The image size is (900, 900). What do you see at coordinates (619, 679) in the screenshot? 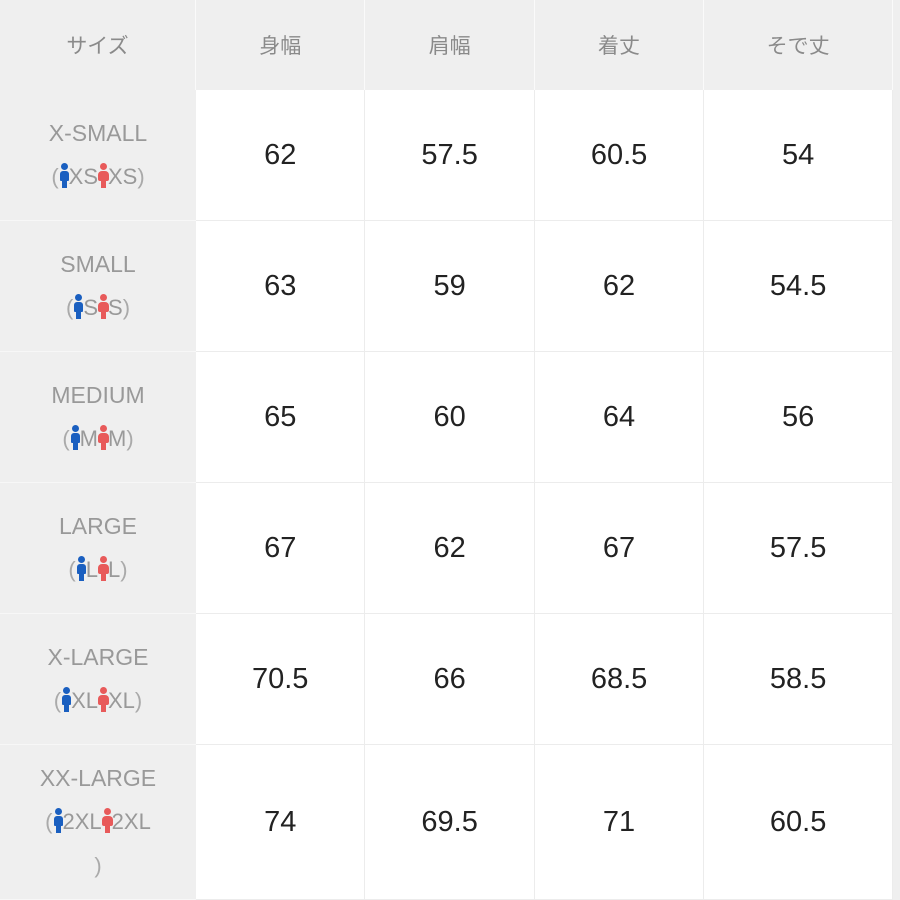
I see `measurement-cell: 68.5` at bounding box center [619, 679].